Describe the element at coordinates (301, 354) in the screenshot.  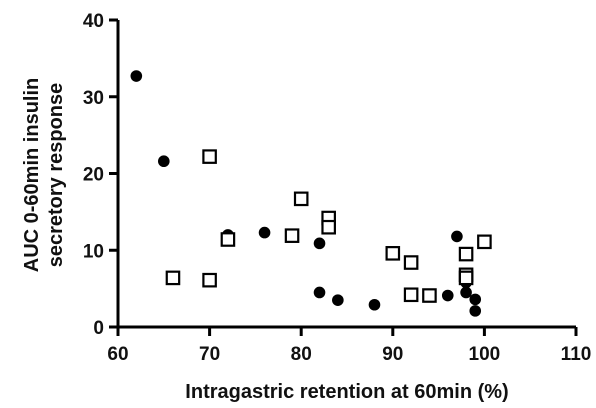
I see `x-tick-label: 80` at that location.